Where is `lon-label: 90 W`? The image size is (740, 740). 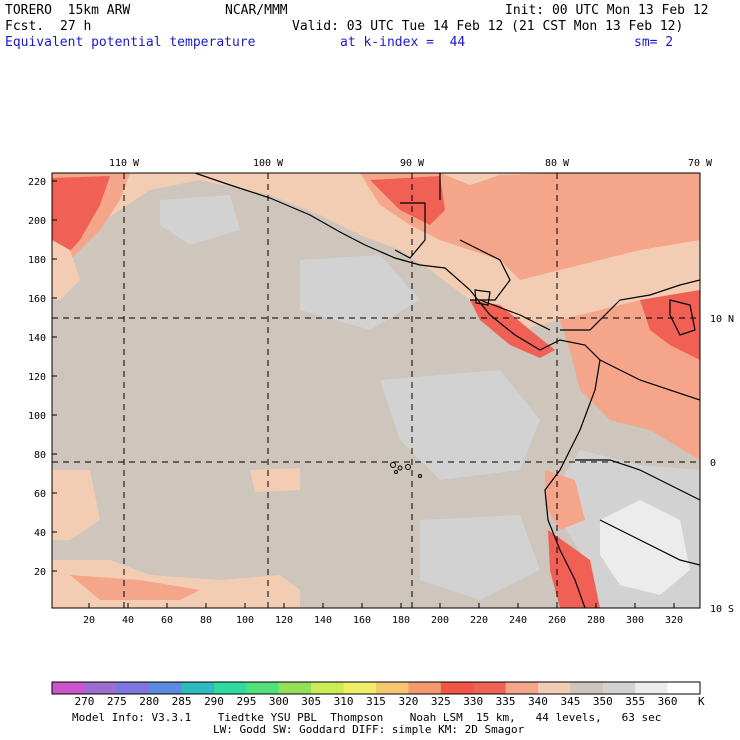
lon-label: 90 W is located at coordinates (412, 163).